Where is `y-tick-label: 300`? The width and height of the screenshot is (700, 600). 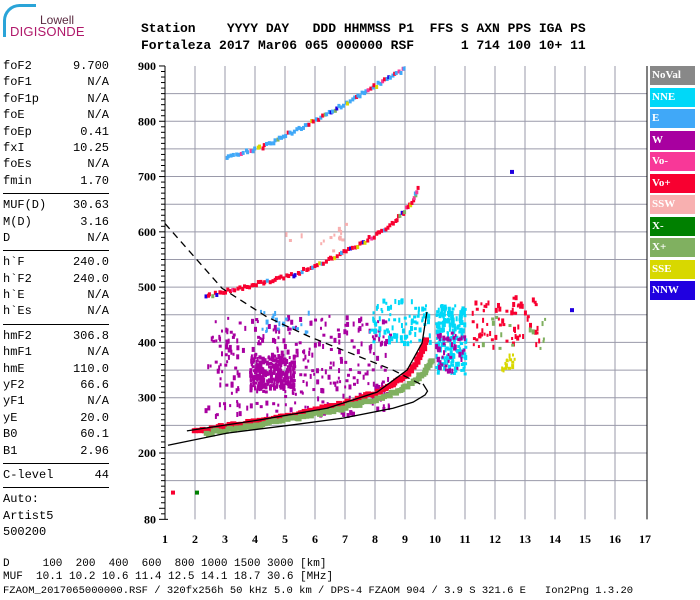 y-tick-label: 300 is located at coordinates (147, 398).